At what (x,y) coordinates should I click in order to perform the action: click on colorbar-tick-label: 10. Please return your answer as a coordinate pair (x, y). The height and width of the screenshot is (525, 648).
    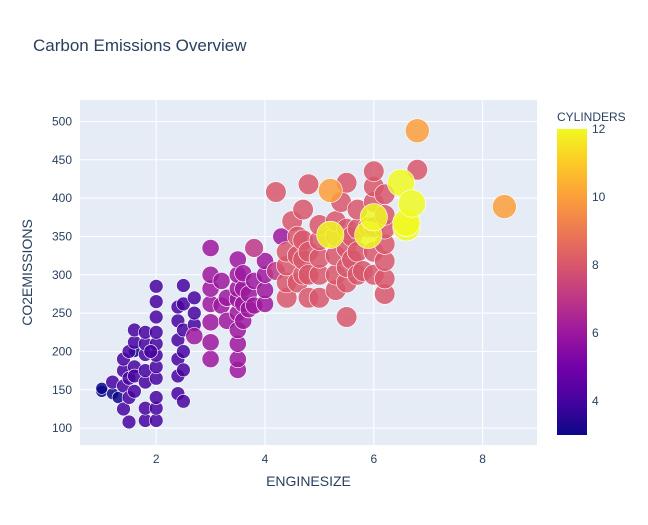
    Looking at the image, I should click on (599, 197).